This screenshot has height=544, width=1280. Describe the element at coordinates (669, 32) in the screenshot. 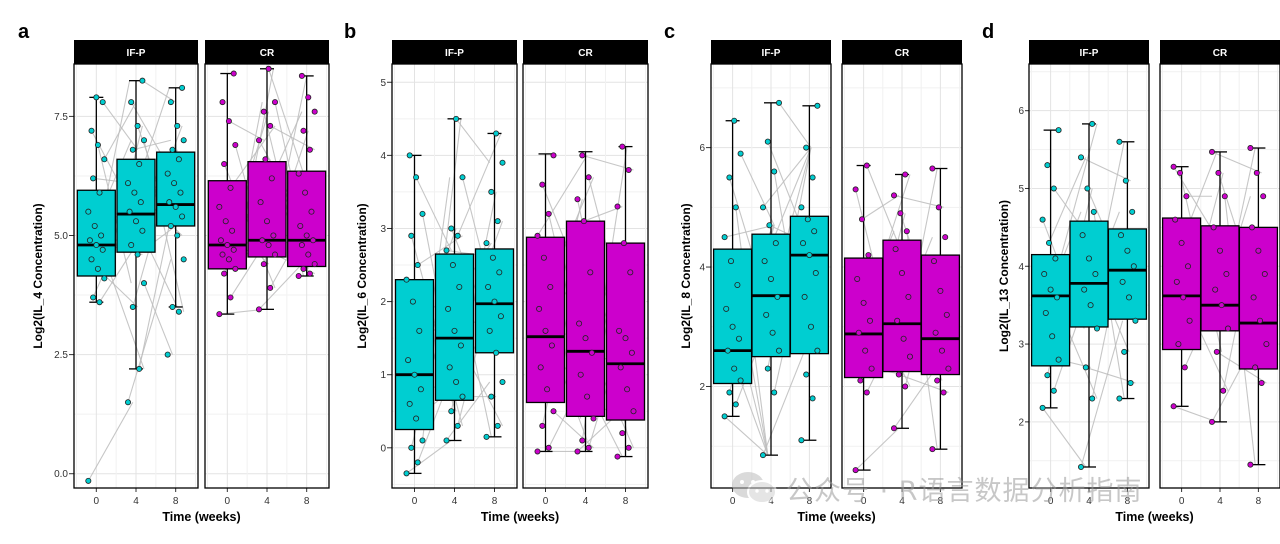

I see `panel-label: c` at that location.